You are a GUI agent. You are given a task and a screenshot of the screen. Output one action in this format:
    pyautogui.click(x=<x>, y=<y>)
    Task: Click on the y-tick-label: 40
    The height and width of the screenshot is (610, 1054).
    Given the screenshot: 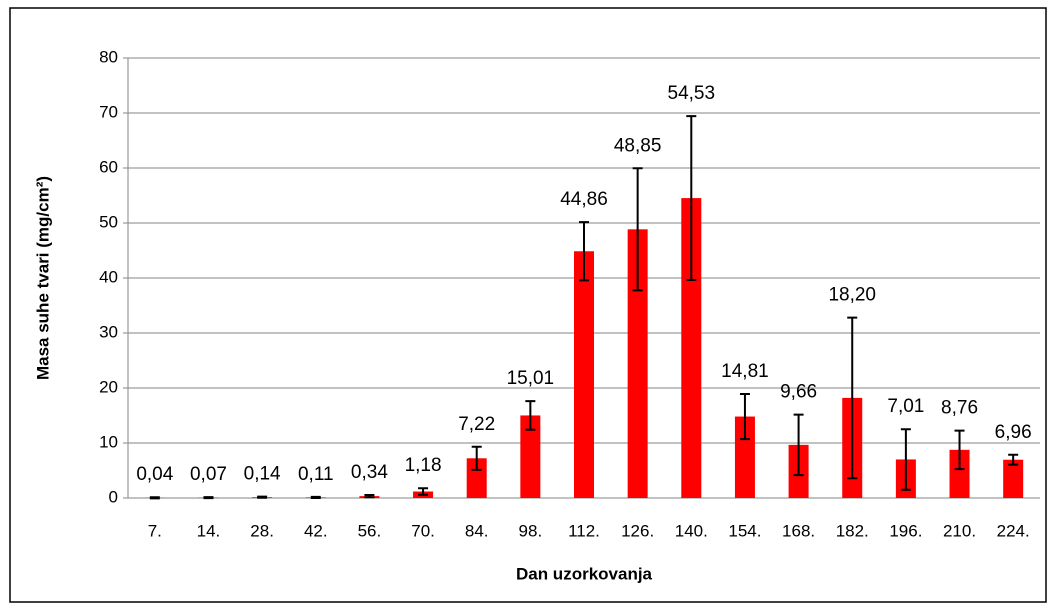 What is the action you would take?
    pyautogui.click(x=108, y=276)
    